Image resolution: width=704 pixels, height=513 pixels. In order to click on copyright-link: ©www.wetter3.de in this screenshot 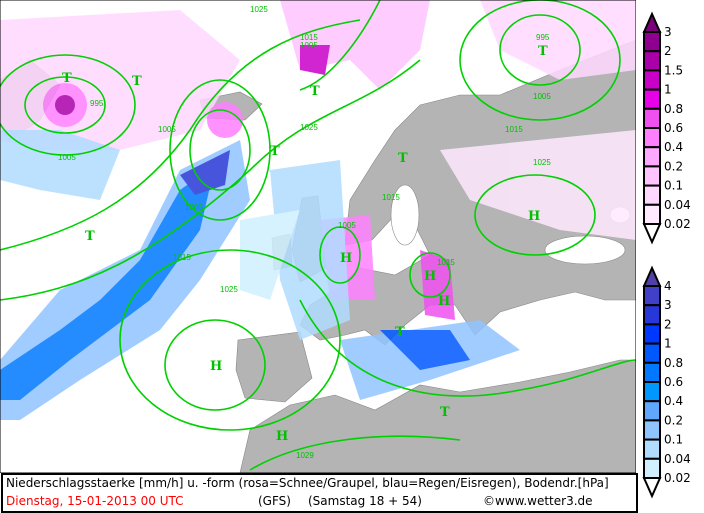, I will do `click(538, 501)`.